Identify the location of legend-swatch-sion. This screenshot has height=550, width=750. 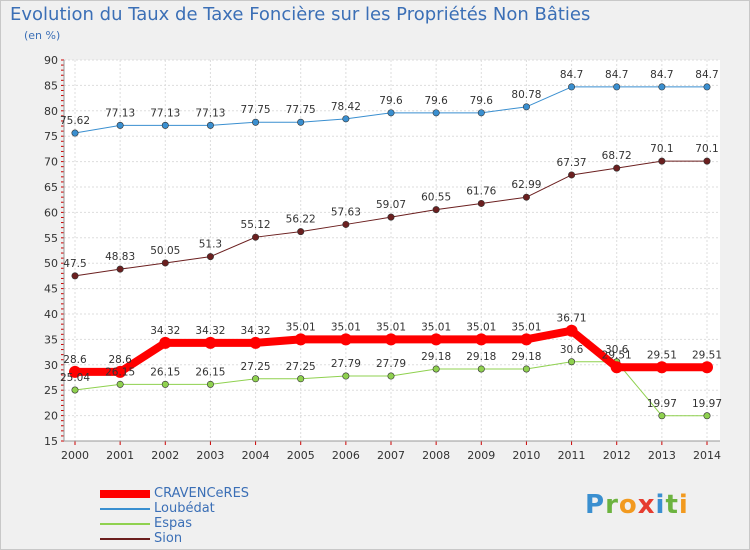
(125, 538).